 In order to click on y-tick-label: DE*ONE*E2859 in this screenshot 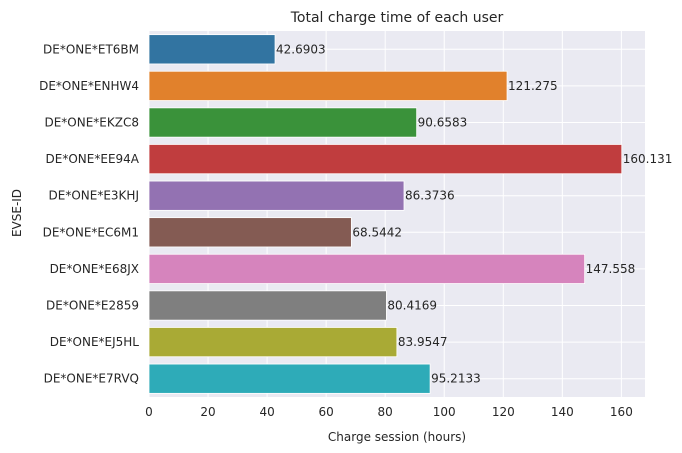, I will do `click(92, 306)`.